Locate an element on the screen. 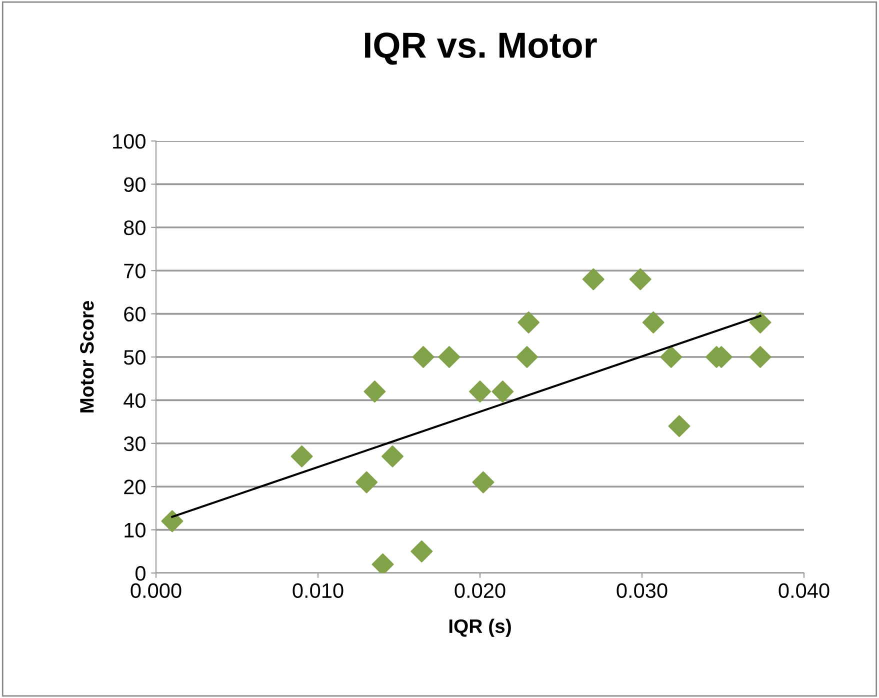 The image size is (879, 698). y-tick-label: 70 is located at coordinates (135, 271).